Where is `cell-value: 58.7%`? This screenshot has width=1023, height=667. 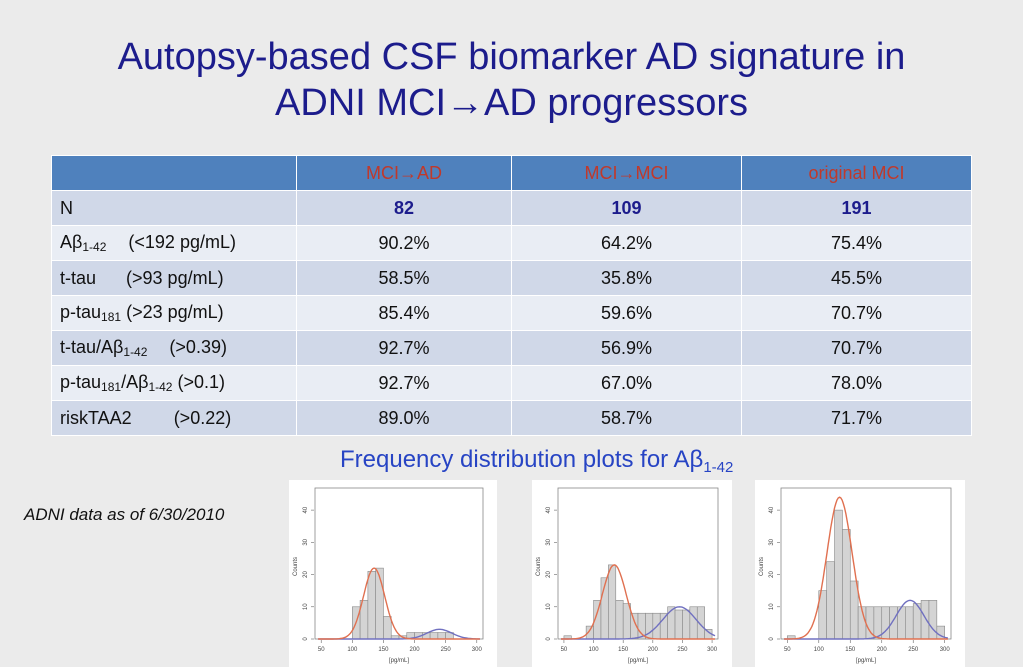
cell-value: 58.7% is located at coordinates (626, 418).